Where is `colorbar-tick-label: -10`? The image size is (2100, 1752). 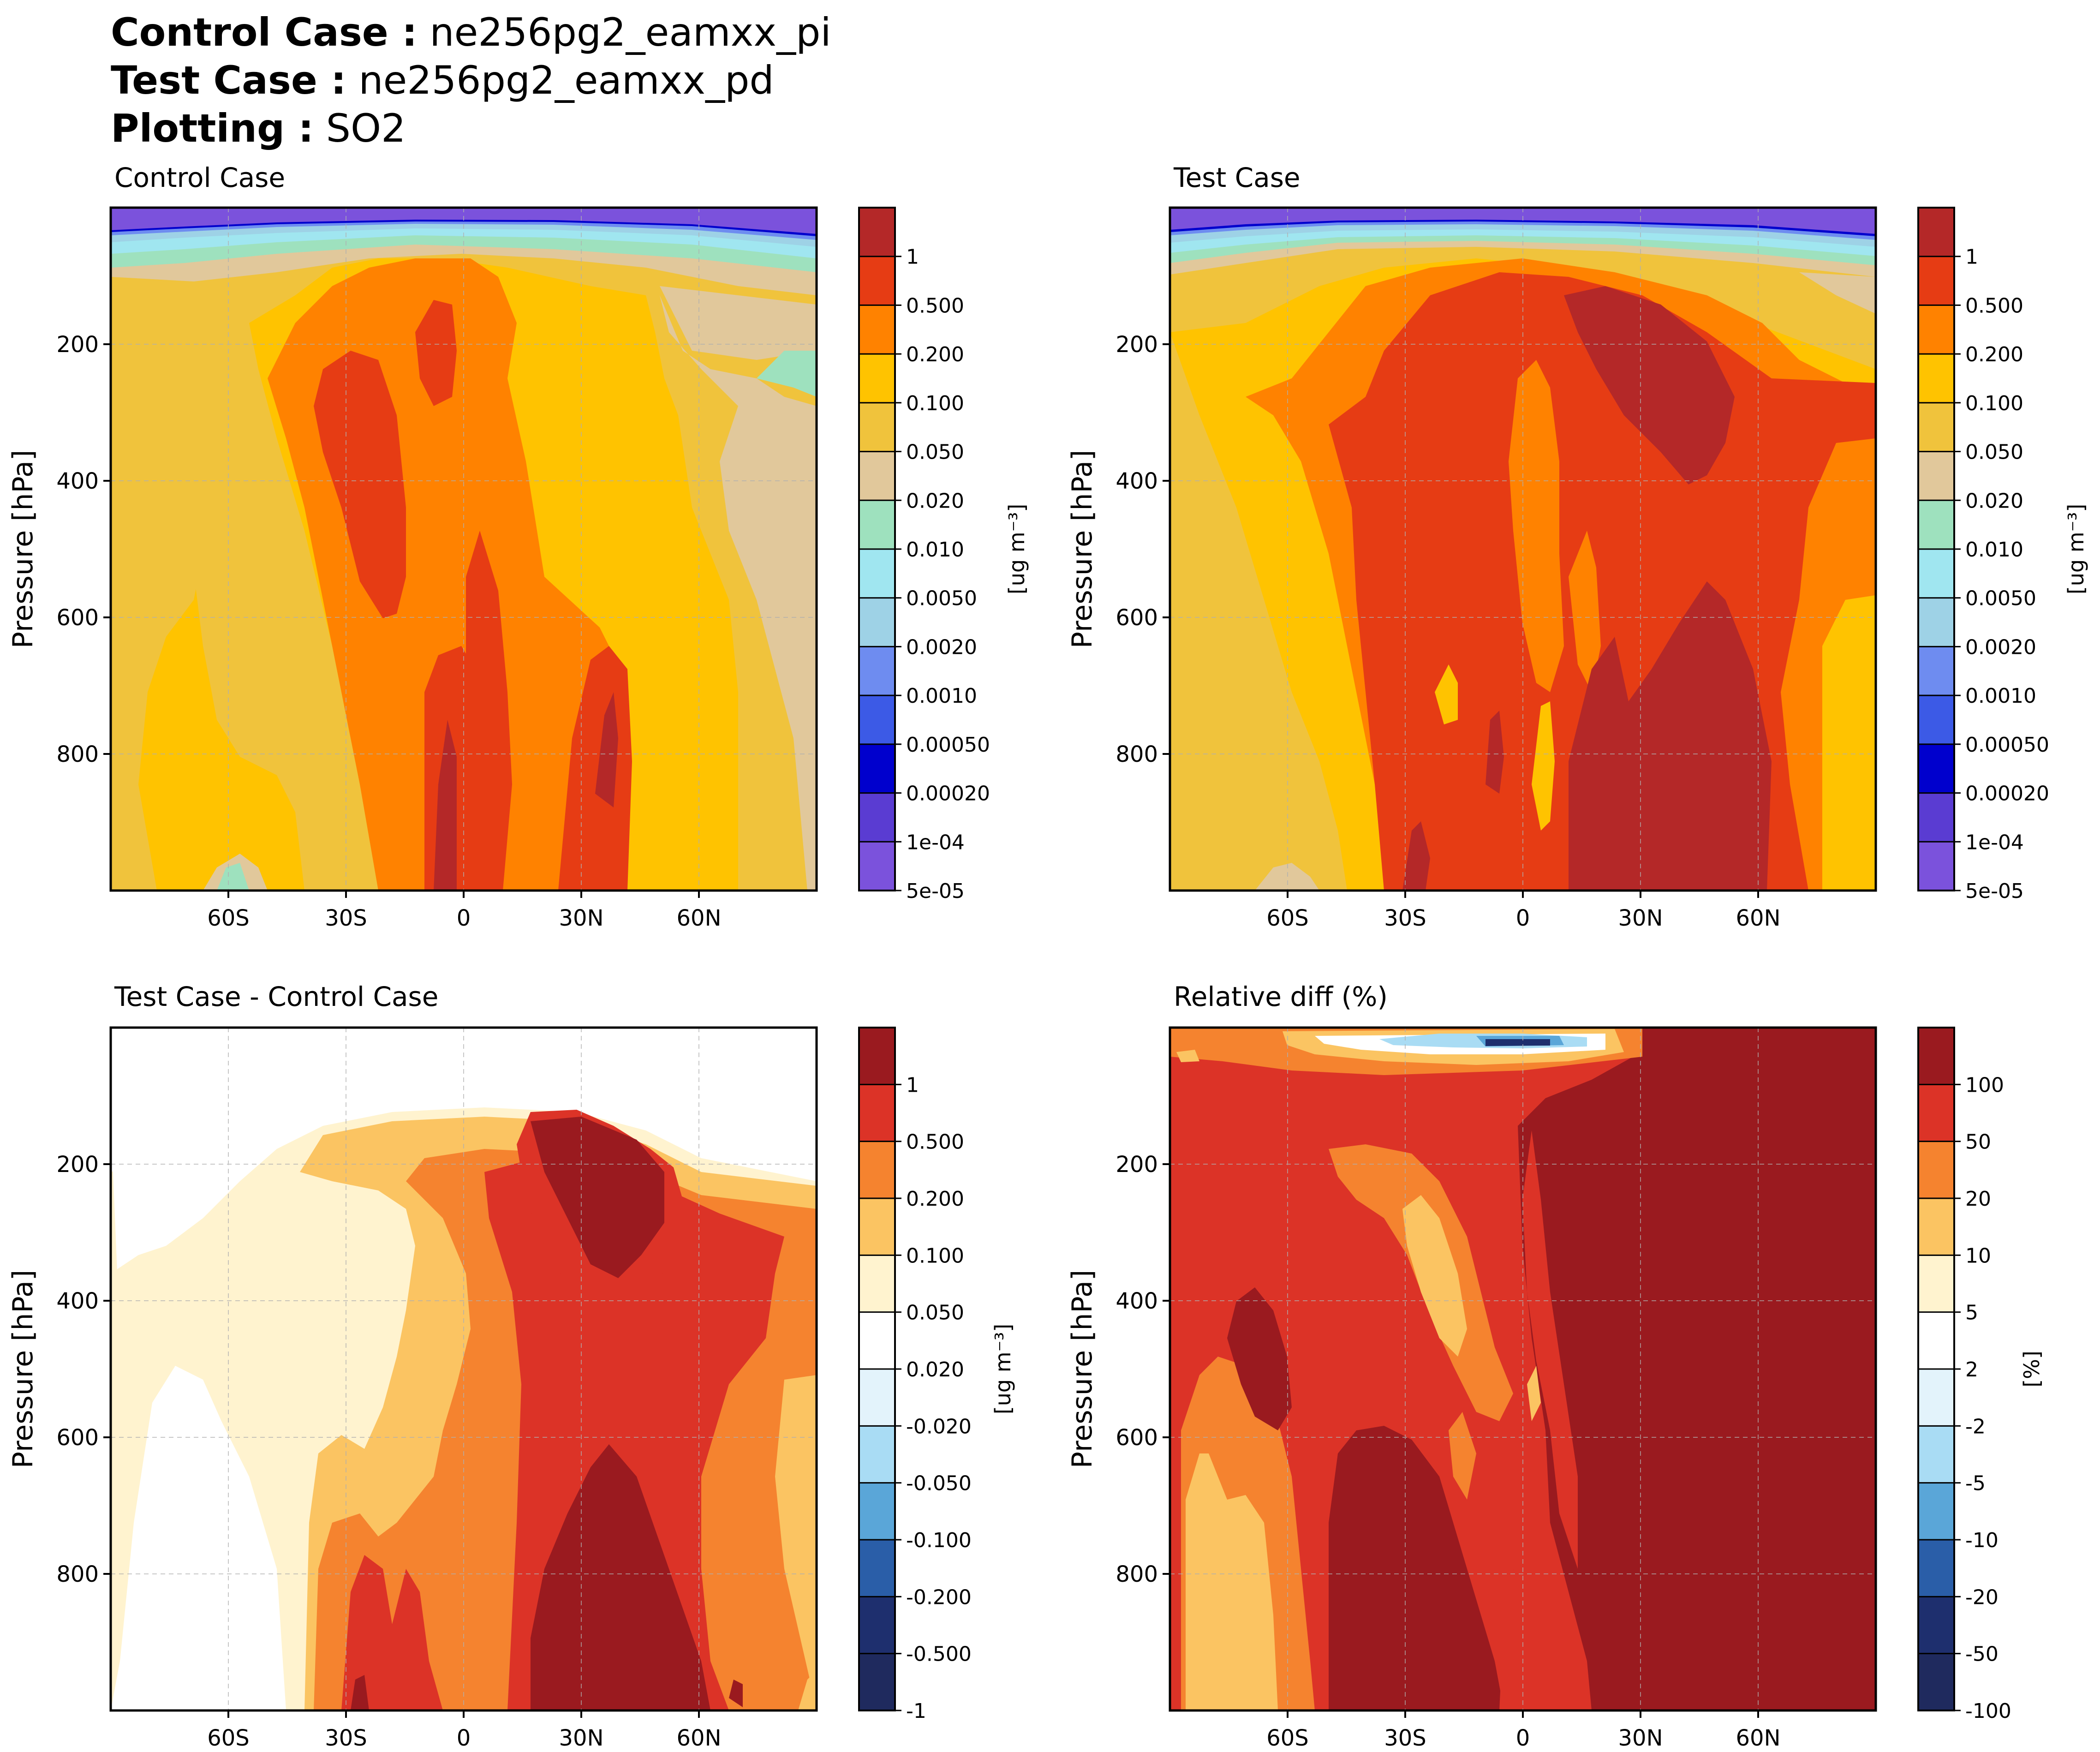 colorbar-tick-label: -10 is located at coordinates (1982, 1540).